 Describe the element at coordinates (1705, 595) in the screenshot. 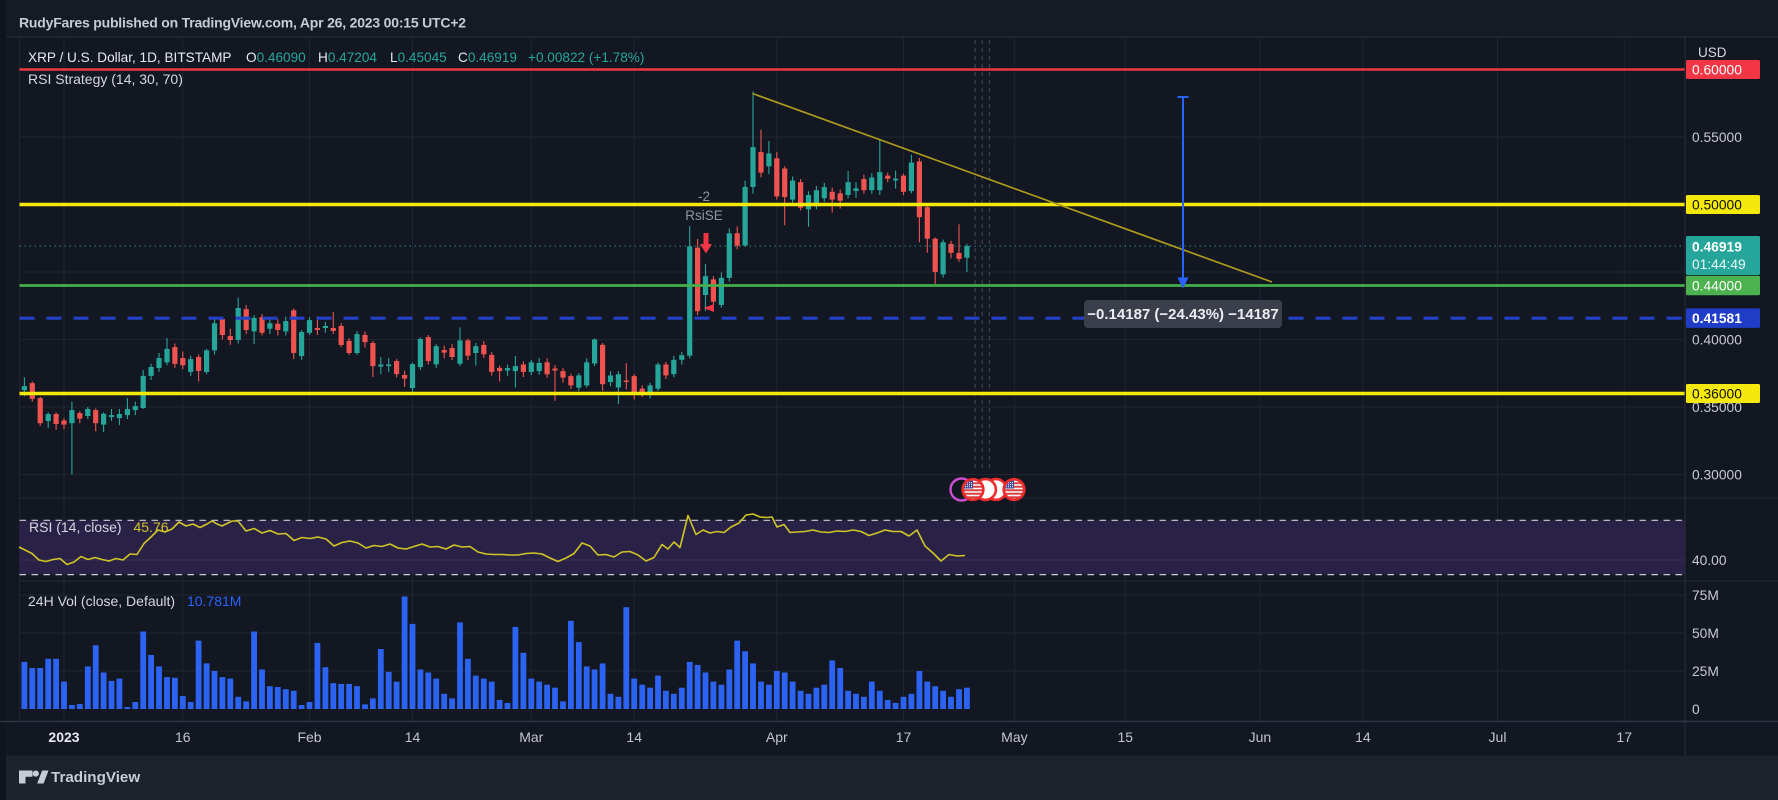

I see `svg-text: 75M` at that location.